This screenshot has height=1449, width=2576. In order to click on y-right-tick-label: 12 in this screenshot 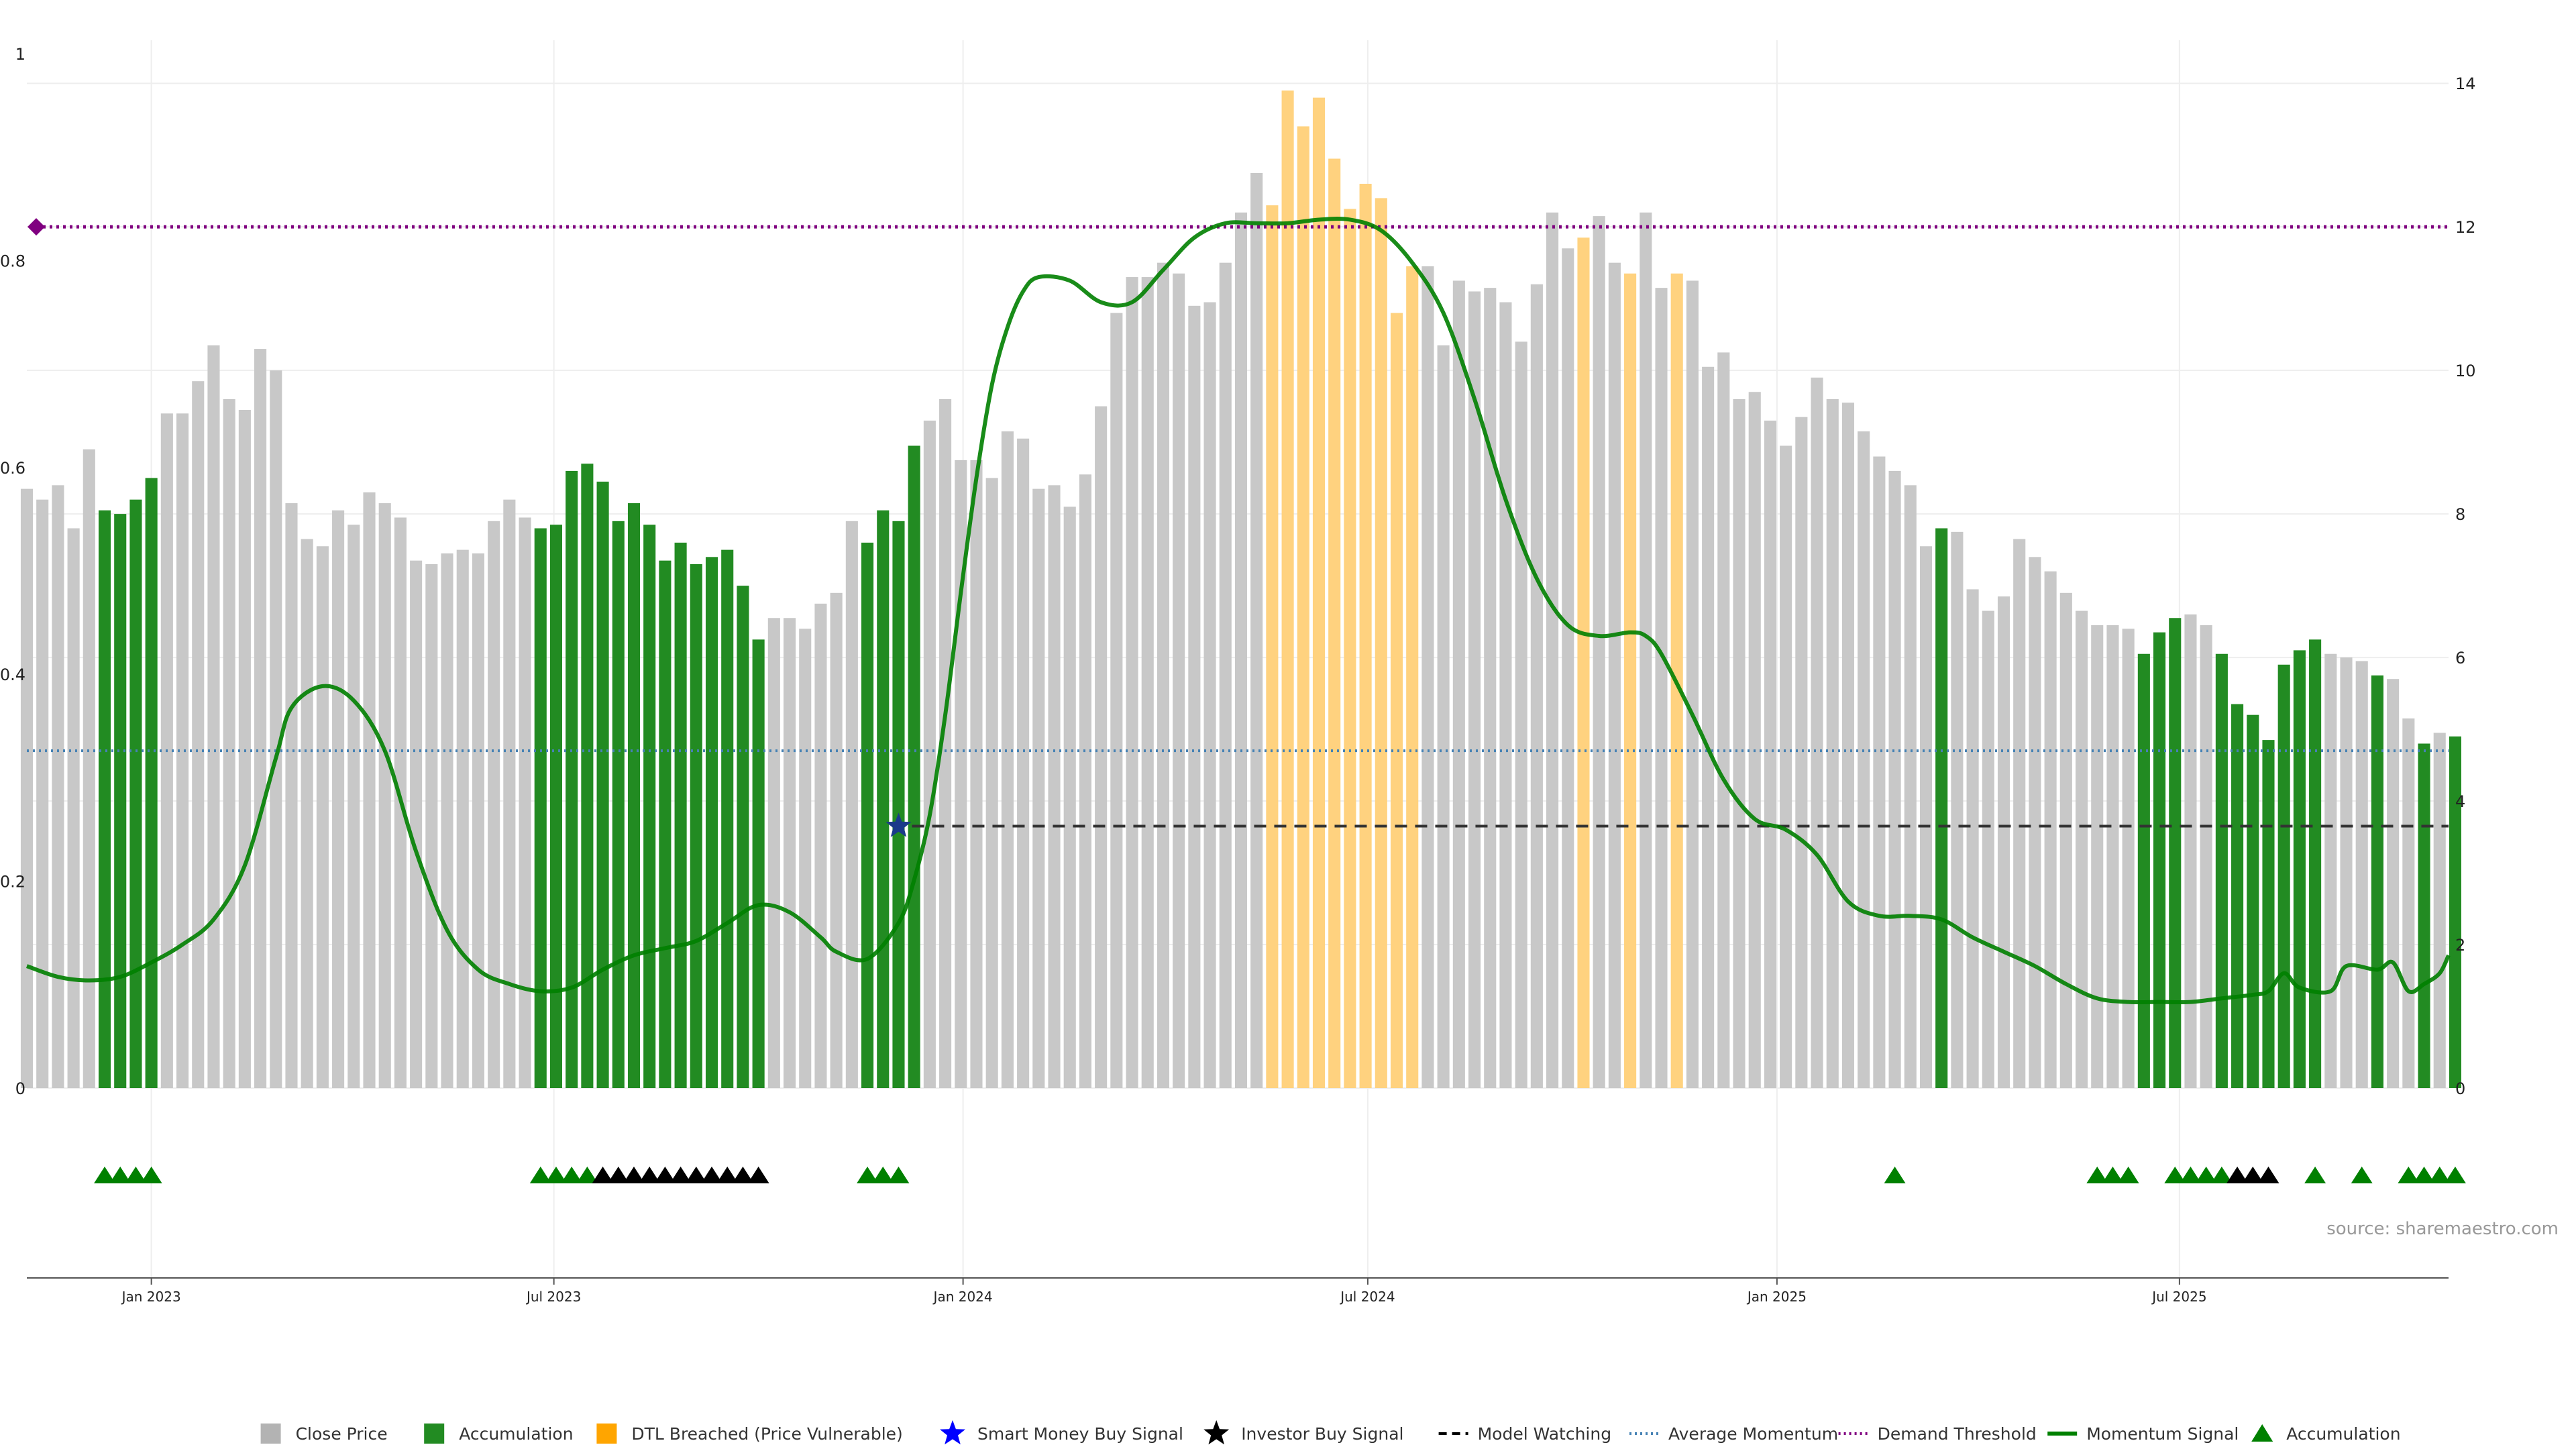, I will do `click(2465, 227)`.